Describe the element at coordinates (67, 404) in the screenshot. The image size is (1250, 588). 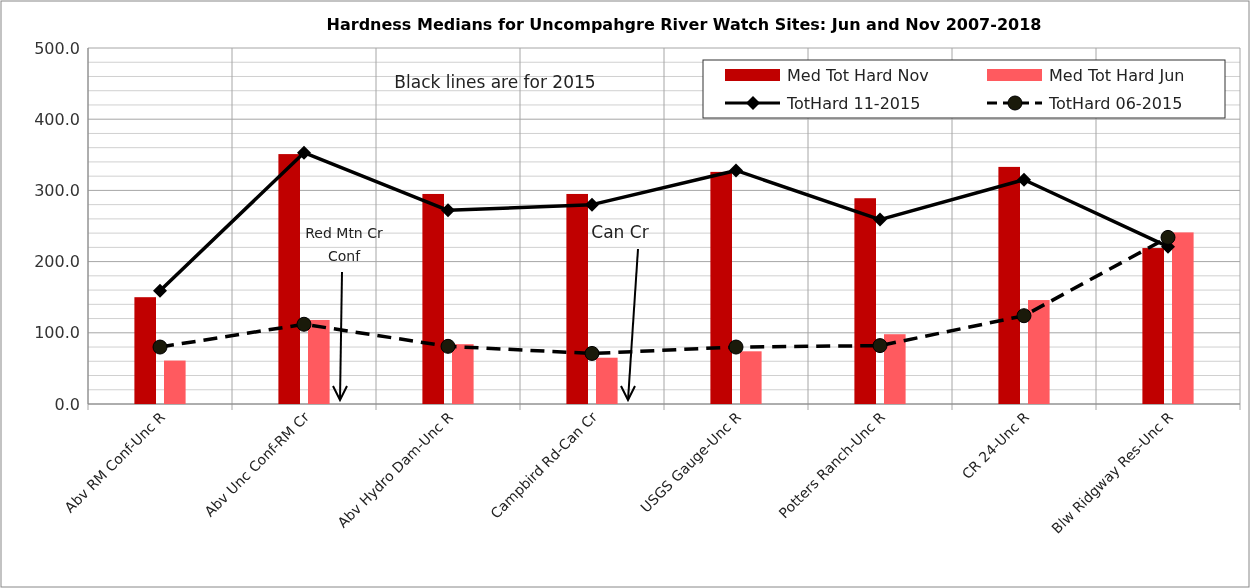
I see `y-tick-label: 0.0` at that location.